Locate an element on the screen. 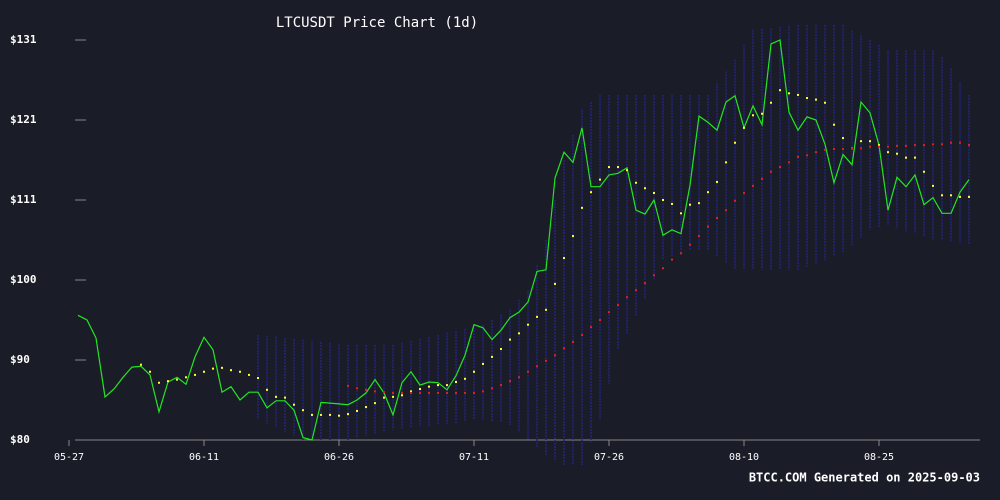 This screenshot has height=500, width=1000. x-tick-label: 05-27 is located at coordinates (69, 457).